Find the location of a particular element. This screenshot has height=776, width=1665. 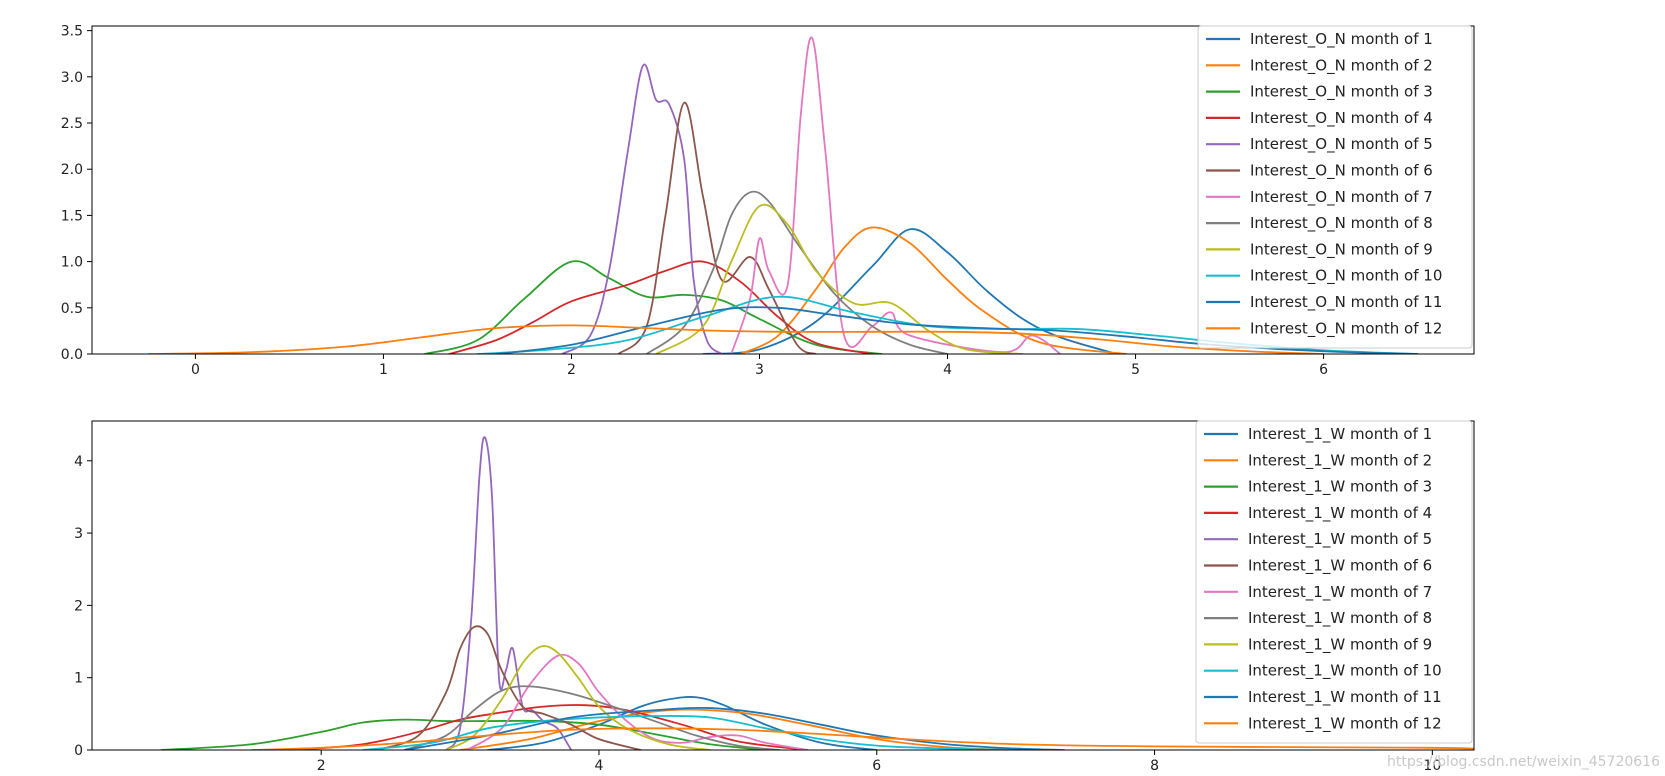

legend-entry: Interest_O_N month of 4 is located at coordinates (1341, 118).